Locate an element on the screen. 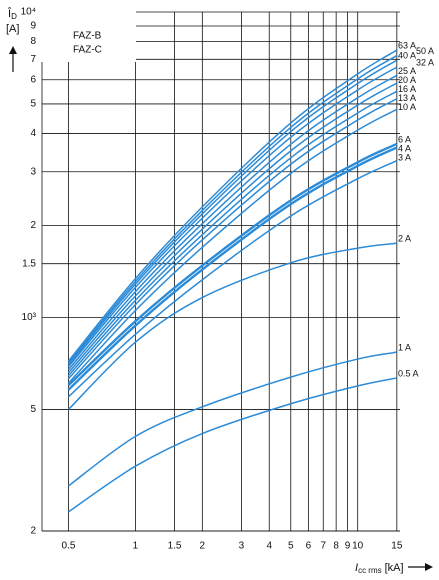 The width and height of the screenshot is (439, 580). x-arrow-head is located at coordinates (429, 567).